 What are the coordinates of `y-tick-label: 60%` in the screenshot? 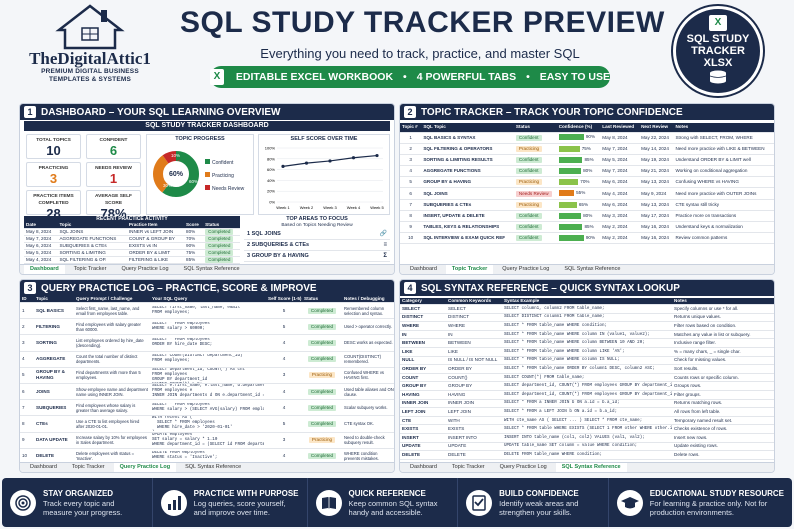 It's located at (271, 169).